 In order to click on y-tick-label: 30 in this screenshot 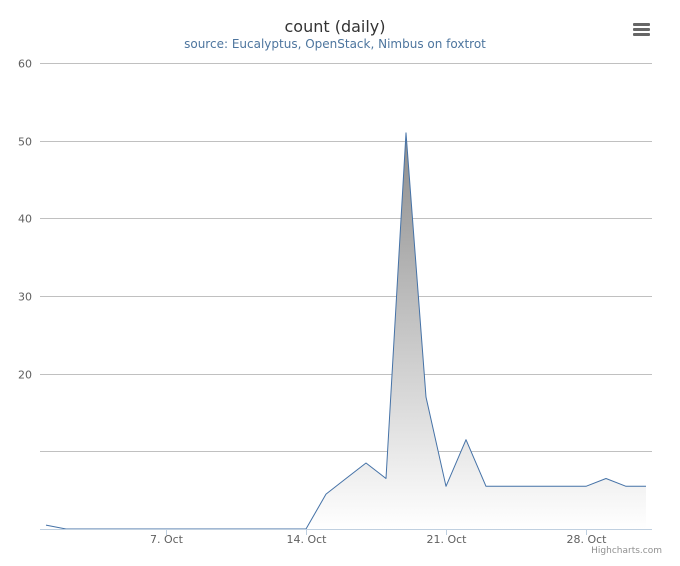, I will do `click(25, 297)`.